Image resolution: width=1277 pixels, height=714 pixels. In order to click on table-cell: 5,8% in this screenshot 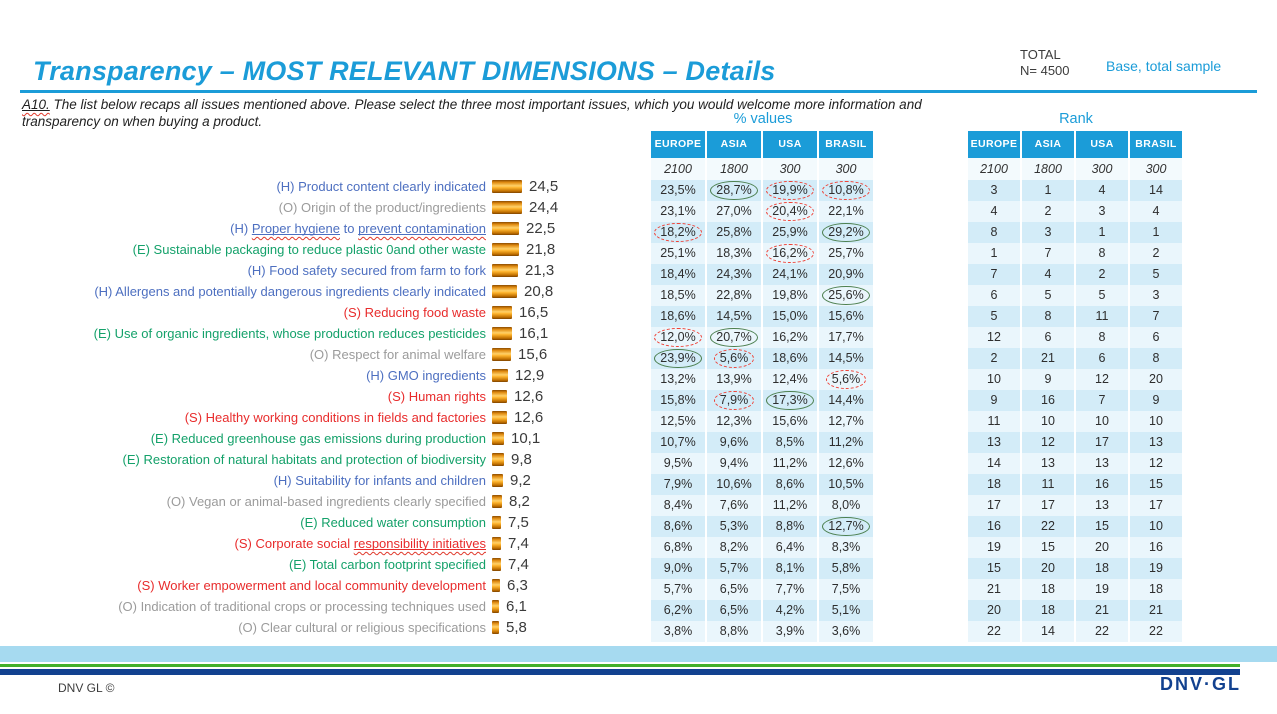, I will do `click(847, 568)`.